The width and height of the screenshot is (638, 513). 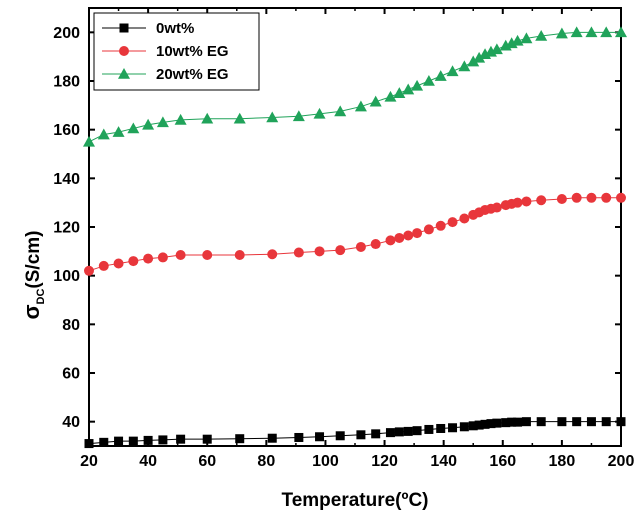 I want to click on x-tick-label: 80, so click(x=266, y=461).